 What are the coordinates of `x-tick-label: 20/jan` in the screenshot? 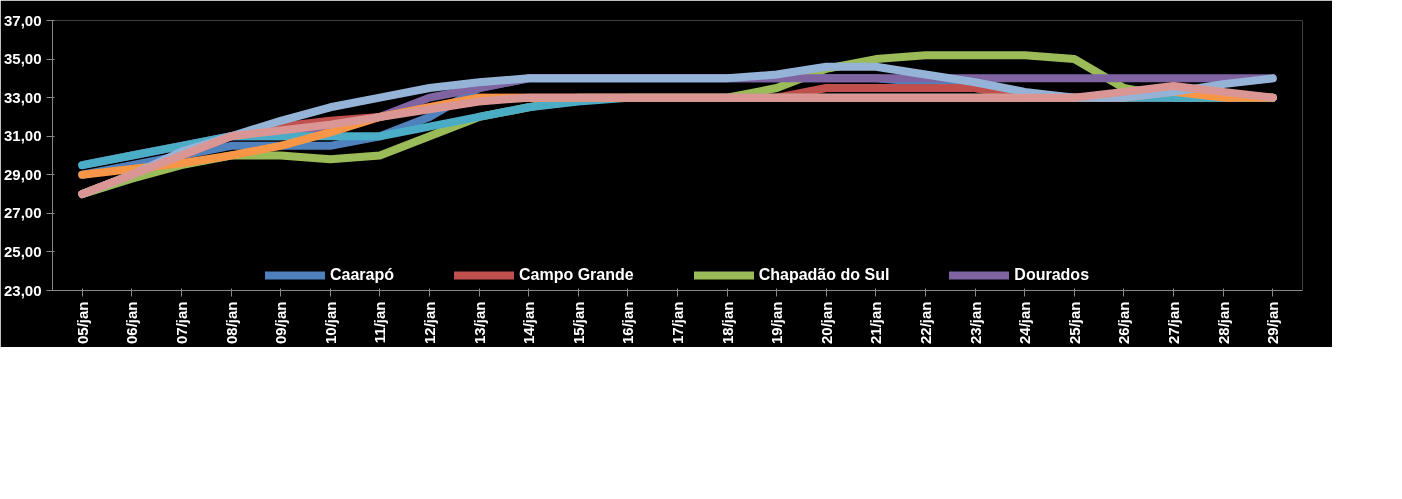 It's located at (826, 323).